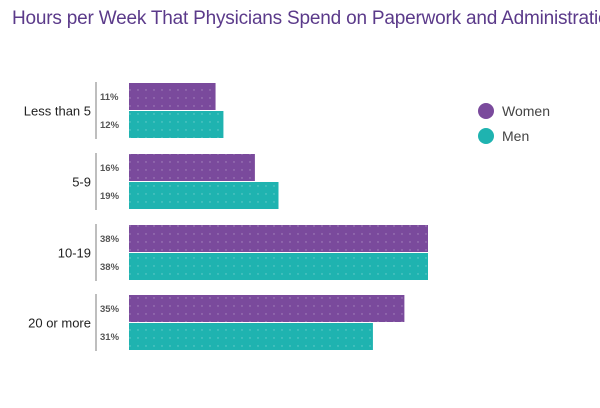 The width and height of the screenshot is (600, 408). I want to click on value-label: 16%, so click(110, 168).